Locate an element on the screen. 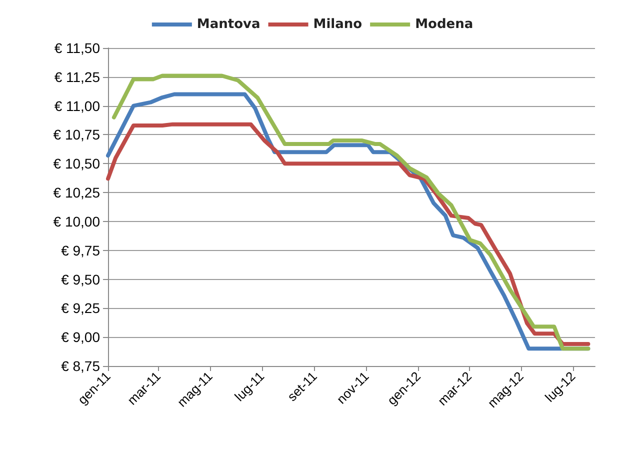  y-tick-label: € 9,75 is located at coordinates (80, 250).